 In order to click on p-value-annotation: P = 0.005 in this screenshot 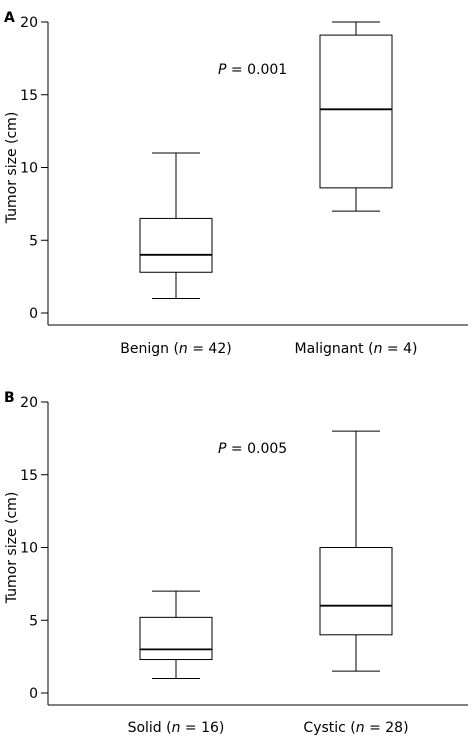, I will do `click(252, 449)`.